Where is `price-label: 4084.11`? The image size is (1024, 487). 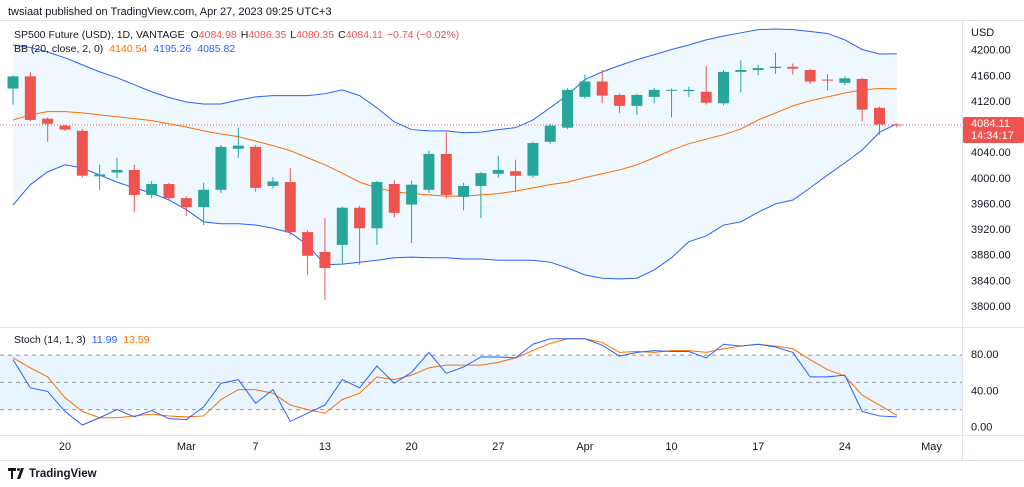
price-label: 4084.11 is located at coordinates (990, 124).